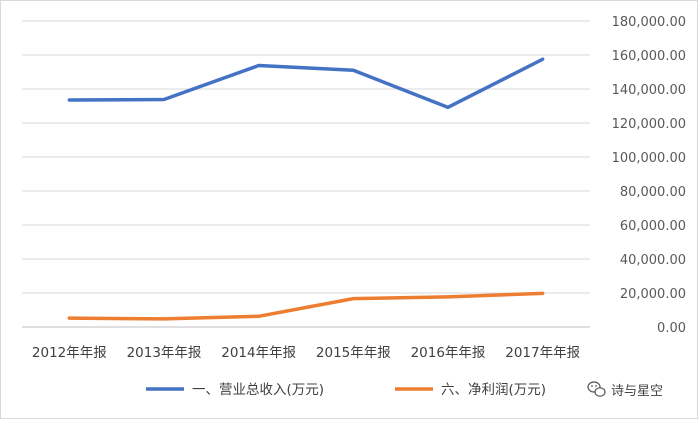 This screenshot has height=421, width=700. What do you see at coordinates (653, 260) in the screenshot?
I see `y-tick-label: 40,000.00` at bounding box center [653, 260].